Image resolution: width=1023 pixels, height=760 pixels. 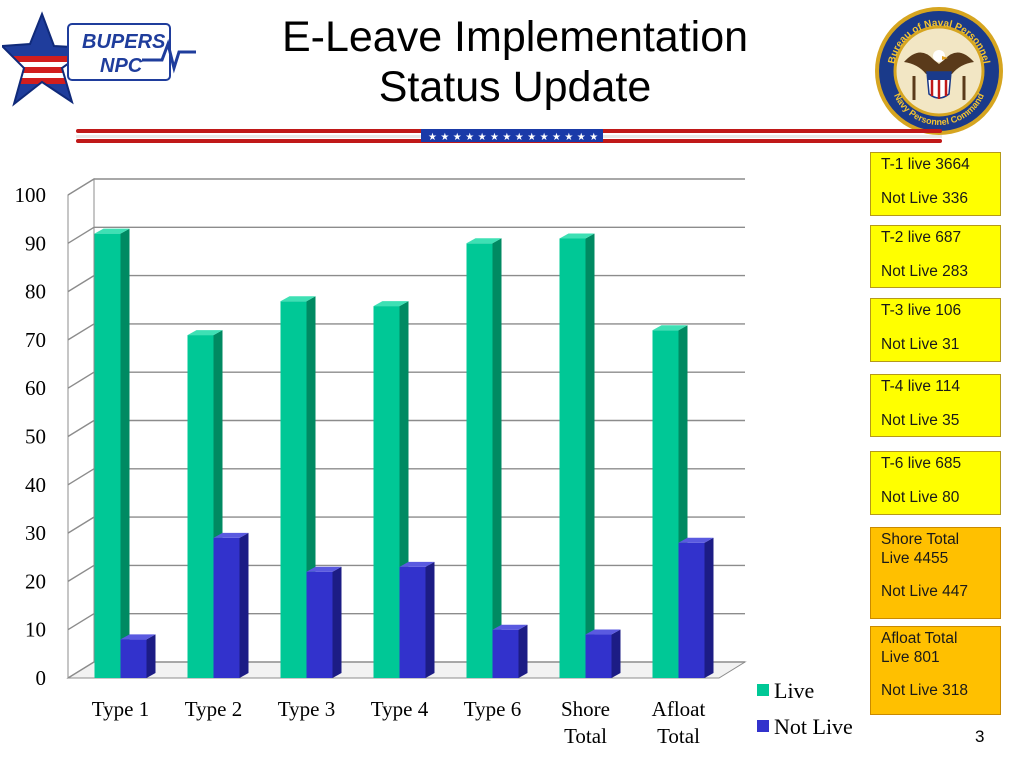 I want to click on x-tick-label: Type 4, so click(x=400, y=709).